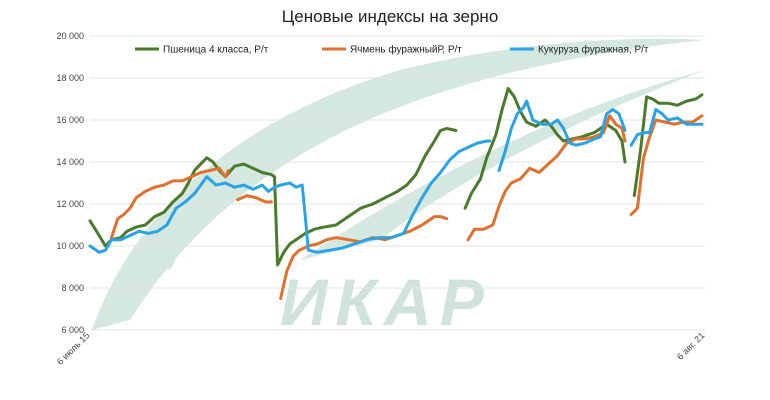 Image resolution: width=770 pixels, height=400 pixels. I want to click on y-tick-label: 8 000, so click(72, 288).